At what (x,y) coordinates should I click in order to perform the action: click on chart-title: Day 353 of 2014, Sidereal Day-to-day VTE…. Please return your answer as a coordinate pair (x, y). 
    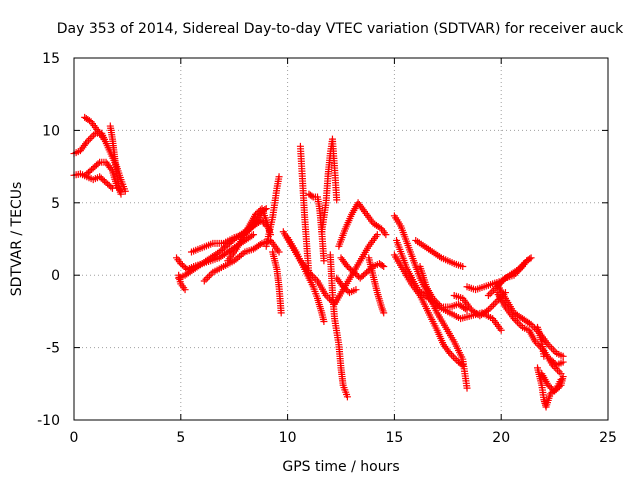
    Looking at the image, I should click on (340, 29).